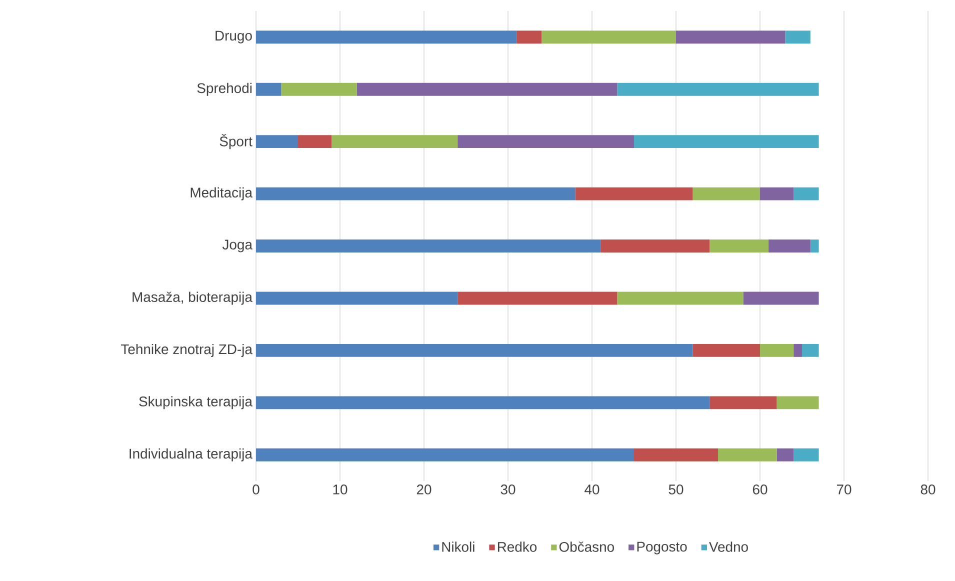 The width and height of the screenshot is (955, 581). I want to click on x-tick-label: 50, so click(676, 489).